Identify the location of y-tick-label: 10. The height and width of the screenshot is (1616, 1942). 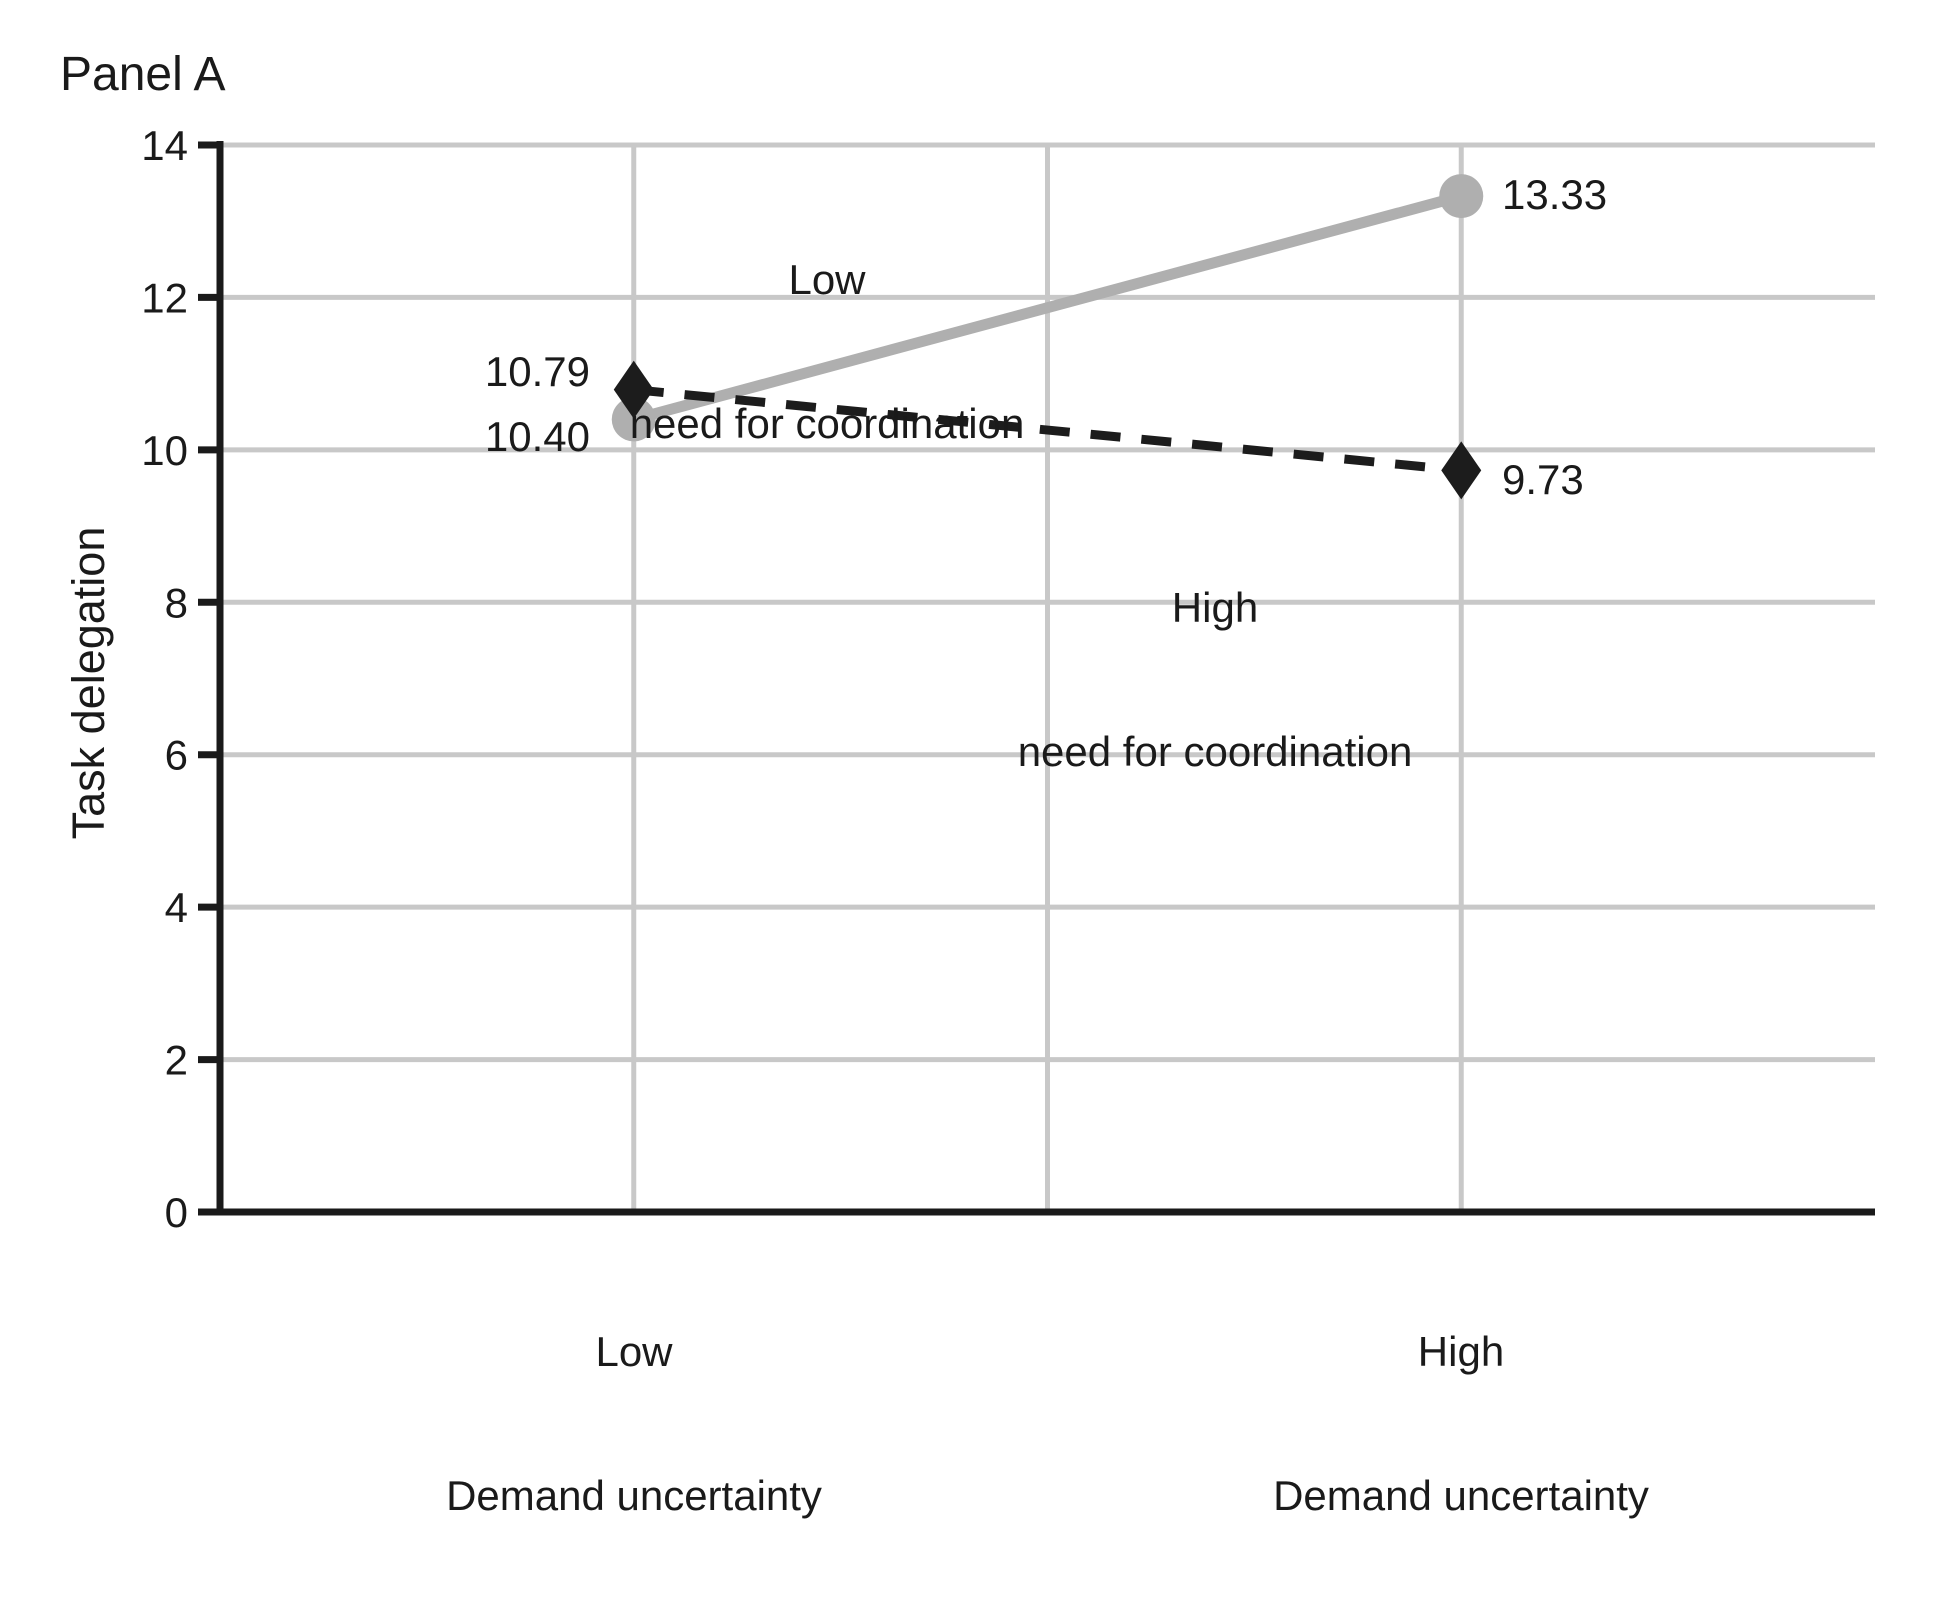
(164, 450).